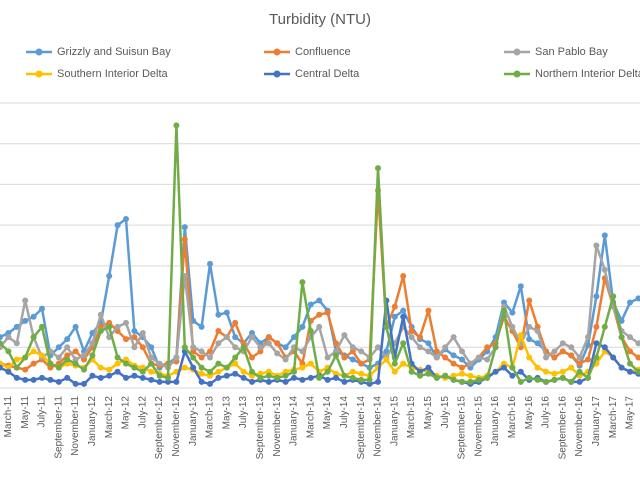 This screenshot has height=480, width=640. I want to click on x-tick-label: November-16, so click(579, 426).